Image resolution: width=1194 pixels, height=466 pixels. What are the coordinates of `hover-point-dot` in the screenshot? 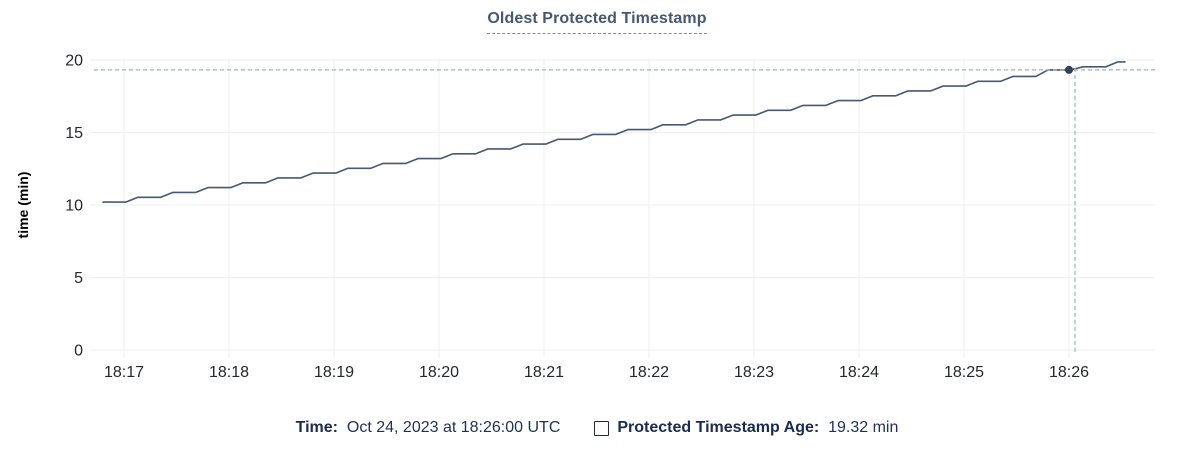 It's located at (1069, 69).